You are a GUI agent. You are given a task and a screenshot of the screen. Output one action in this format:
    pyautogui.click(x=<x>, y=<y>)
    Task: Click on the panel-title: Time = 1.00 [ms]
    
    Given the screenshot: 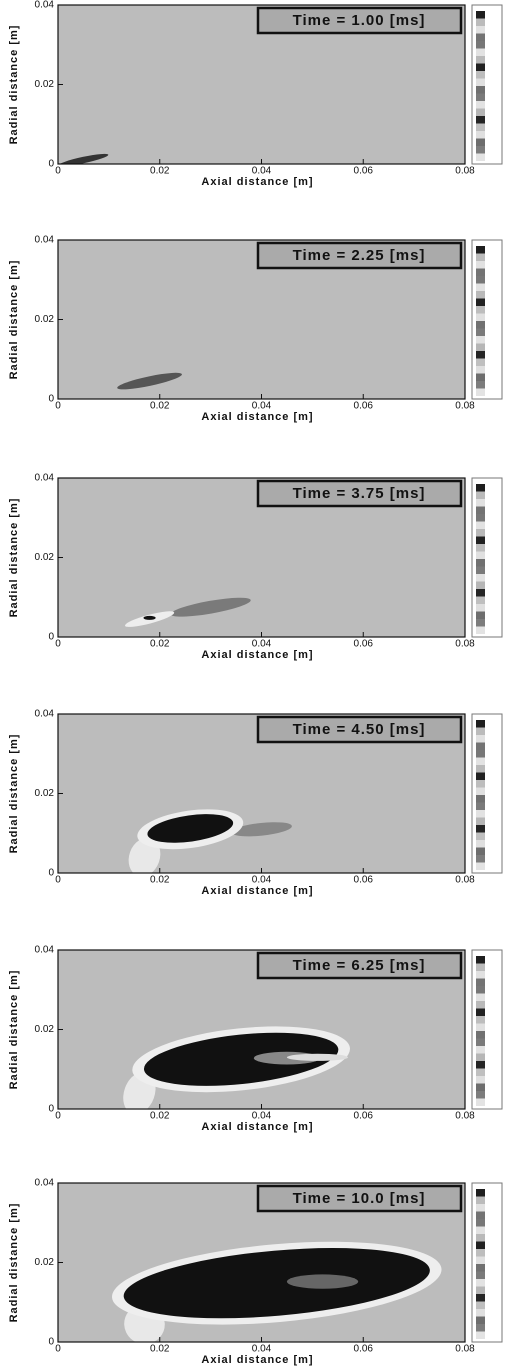 What is the action you would take?
    pyautogui.click(x=359, y=20)
    